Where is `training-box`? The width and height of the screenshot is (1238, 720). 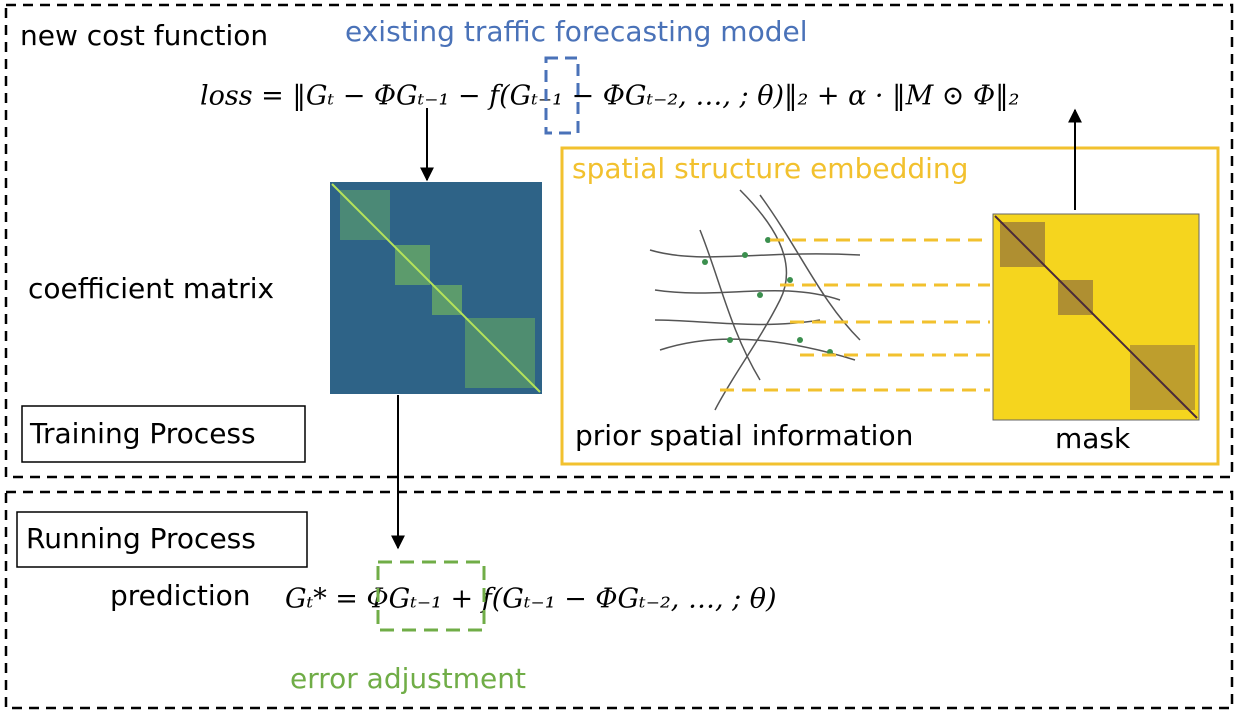 training-box is located at coordinates (163, 434).